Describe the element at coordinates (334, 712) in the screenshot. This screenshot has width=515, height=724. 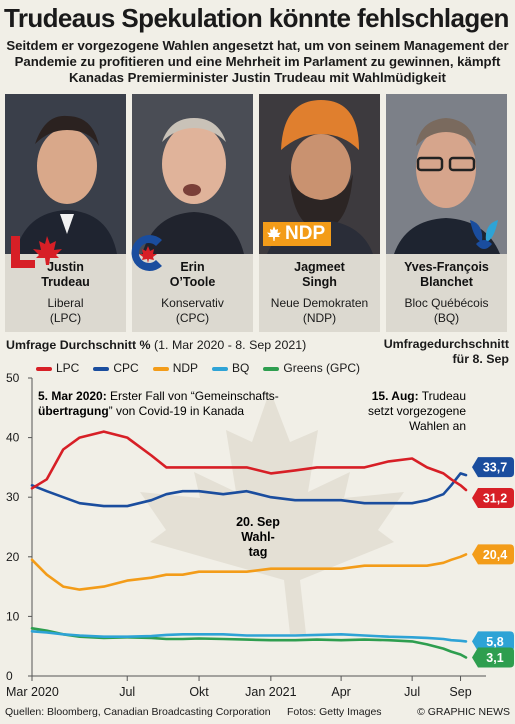
I see `footer-photos: Fotos: Getty Images` at that location.